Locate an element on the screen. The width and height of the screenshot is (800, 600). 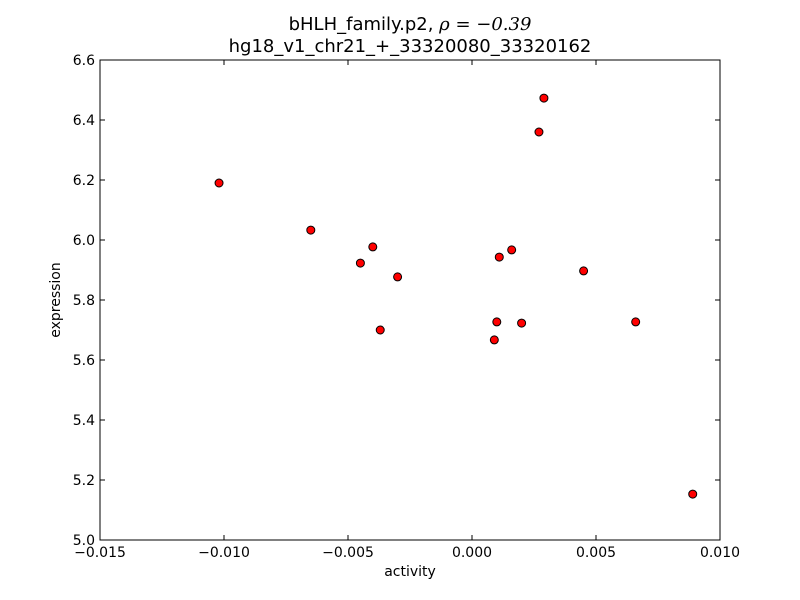
x-tick-label: 0.005 is located at coordinates (596, 553).